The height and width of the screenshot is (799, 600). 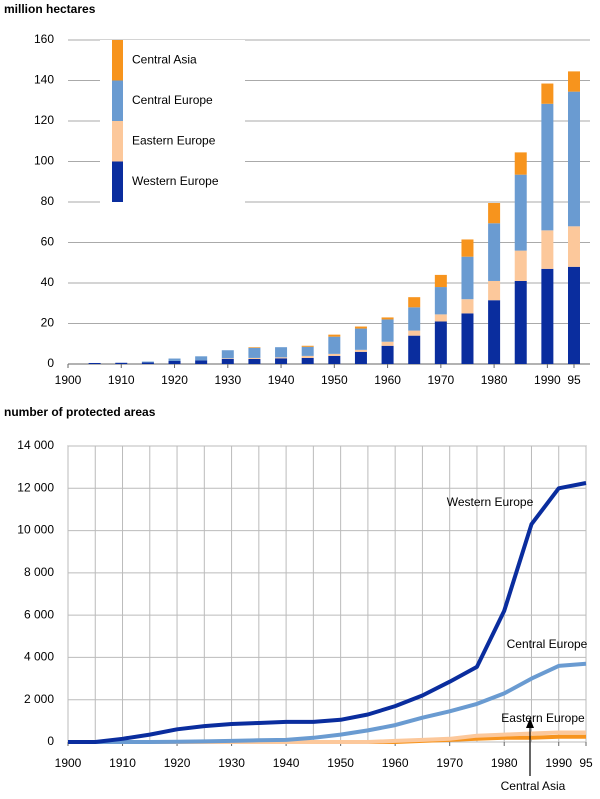 What do you see at coordinates (449, 763) in the screenshot?
I see `x-tick-label: 1970` at bounding box center [449, 763].